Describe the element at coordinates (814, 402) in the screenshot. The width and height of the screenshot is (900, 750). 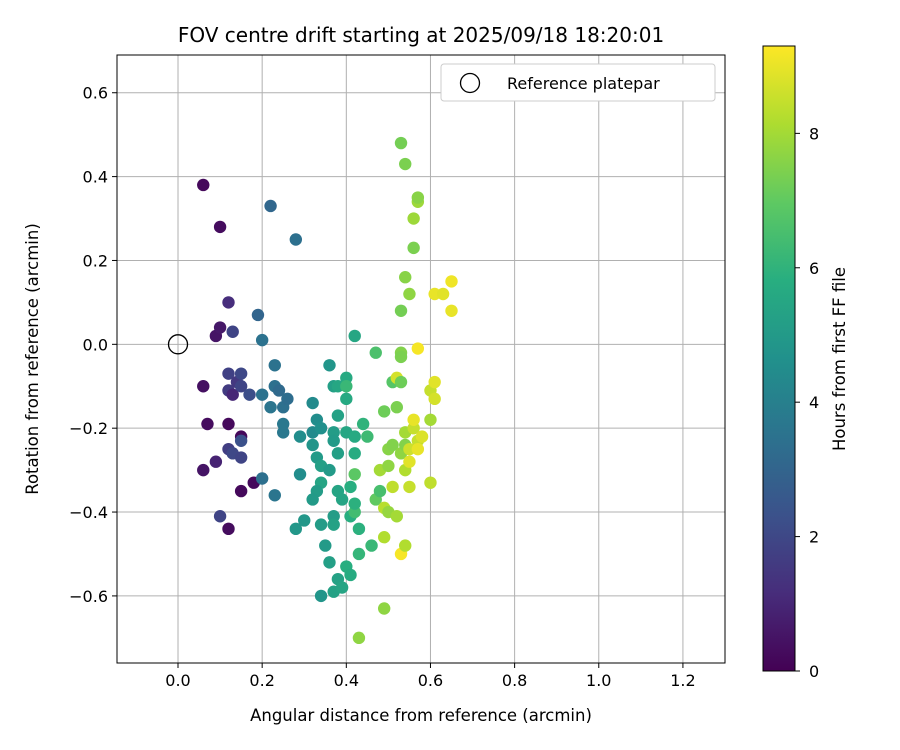
I see `colorbar-tick-label: 4` at that location.